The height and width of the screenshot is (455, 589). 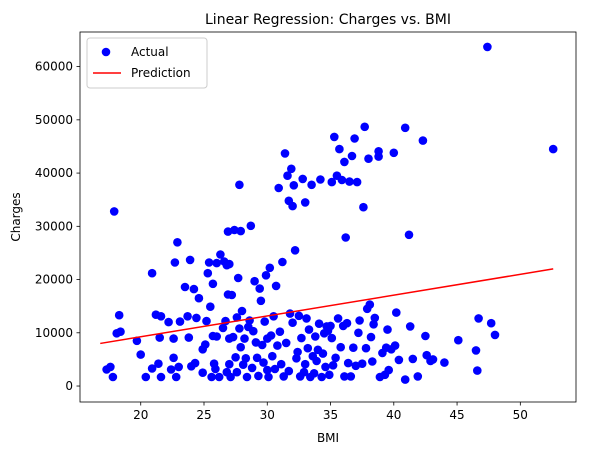 What do you see at coordinates (327, 306) in the screenshot?
I see `prediction-line-group` at bounding box center [327, 306].